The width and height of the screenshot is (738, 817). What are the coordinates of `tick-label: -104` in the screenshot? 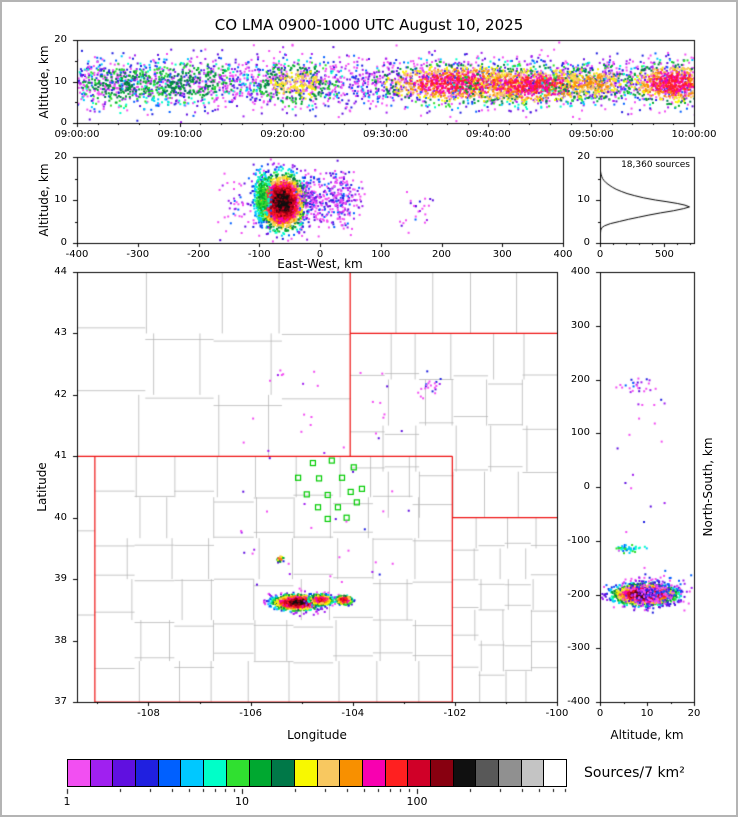 It's located at (353, 713).